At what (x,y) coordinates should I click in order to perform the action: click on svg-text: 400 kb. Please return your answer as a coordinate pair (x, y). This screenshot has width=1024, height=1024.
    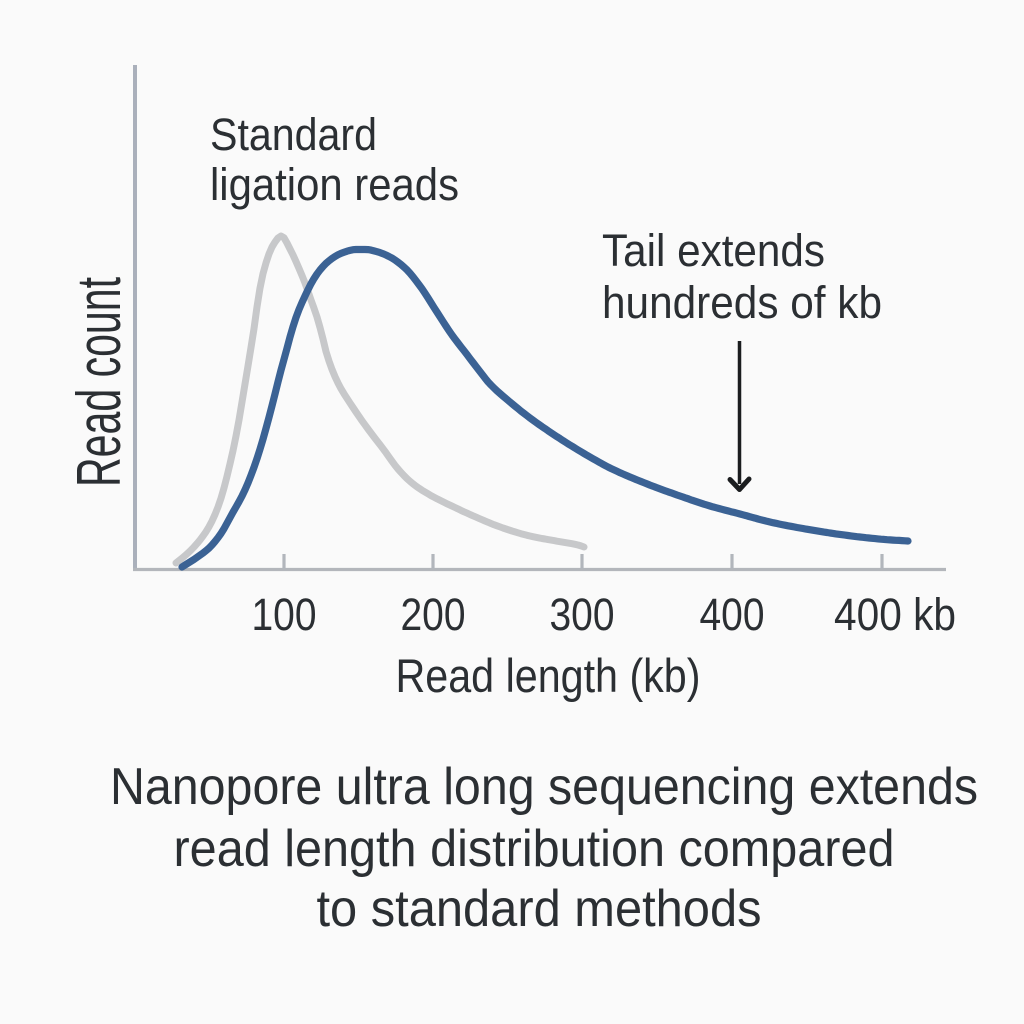
    Looking at the image, I should click on (895, 614).